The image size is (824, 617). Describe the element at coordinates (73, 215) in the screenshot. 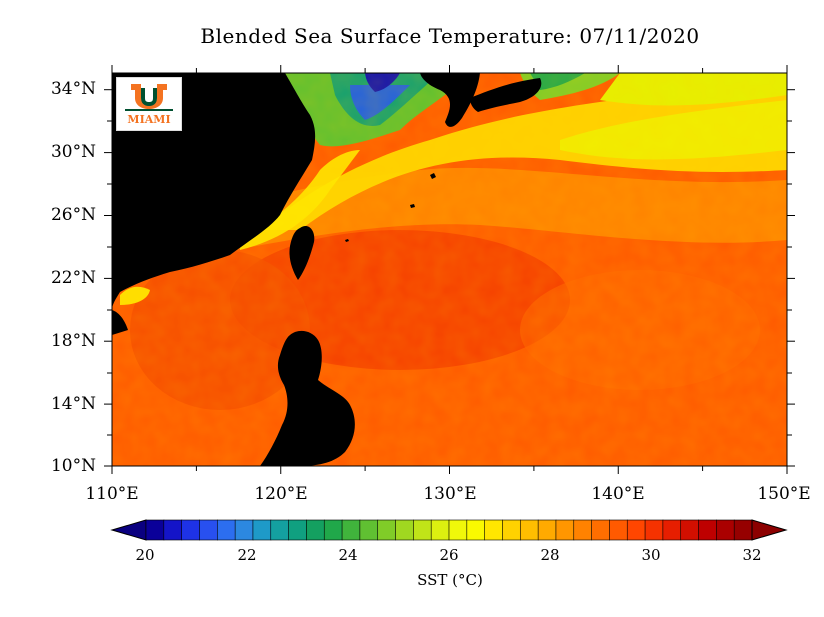

I see `lat-label-26: 26°N` at that location.